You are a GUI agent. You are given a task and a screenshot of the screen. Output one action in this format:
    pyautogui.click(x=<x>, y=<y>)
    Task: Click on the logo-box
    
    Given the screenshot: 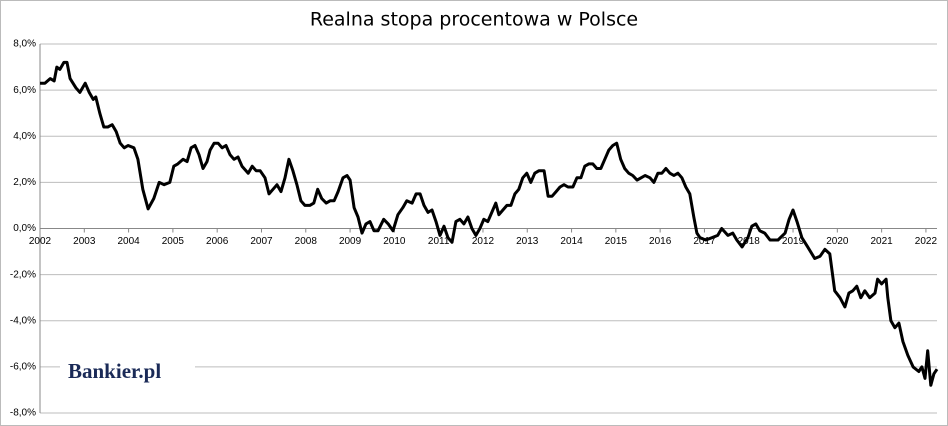 What is the action you would take?
    pyautogui.click(x=127, y=373)
    